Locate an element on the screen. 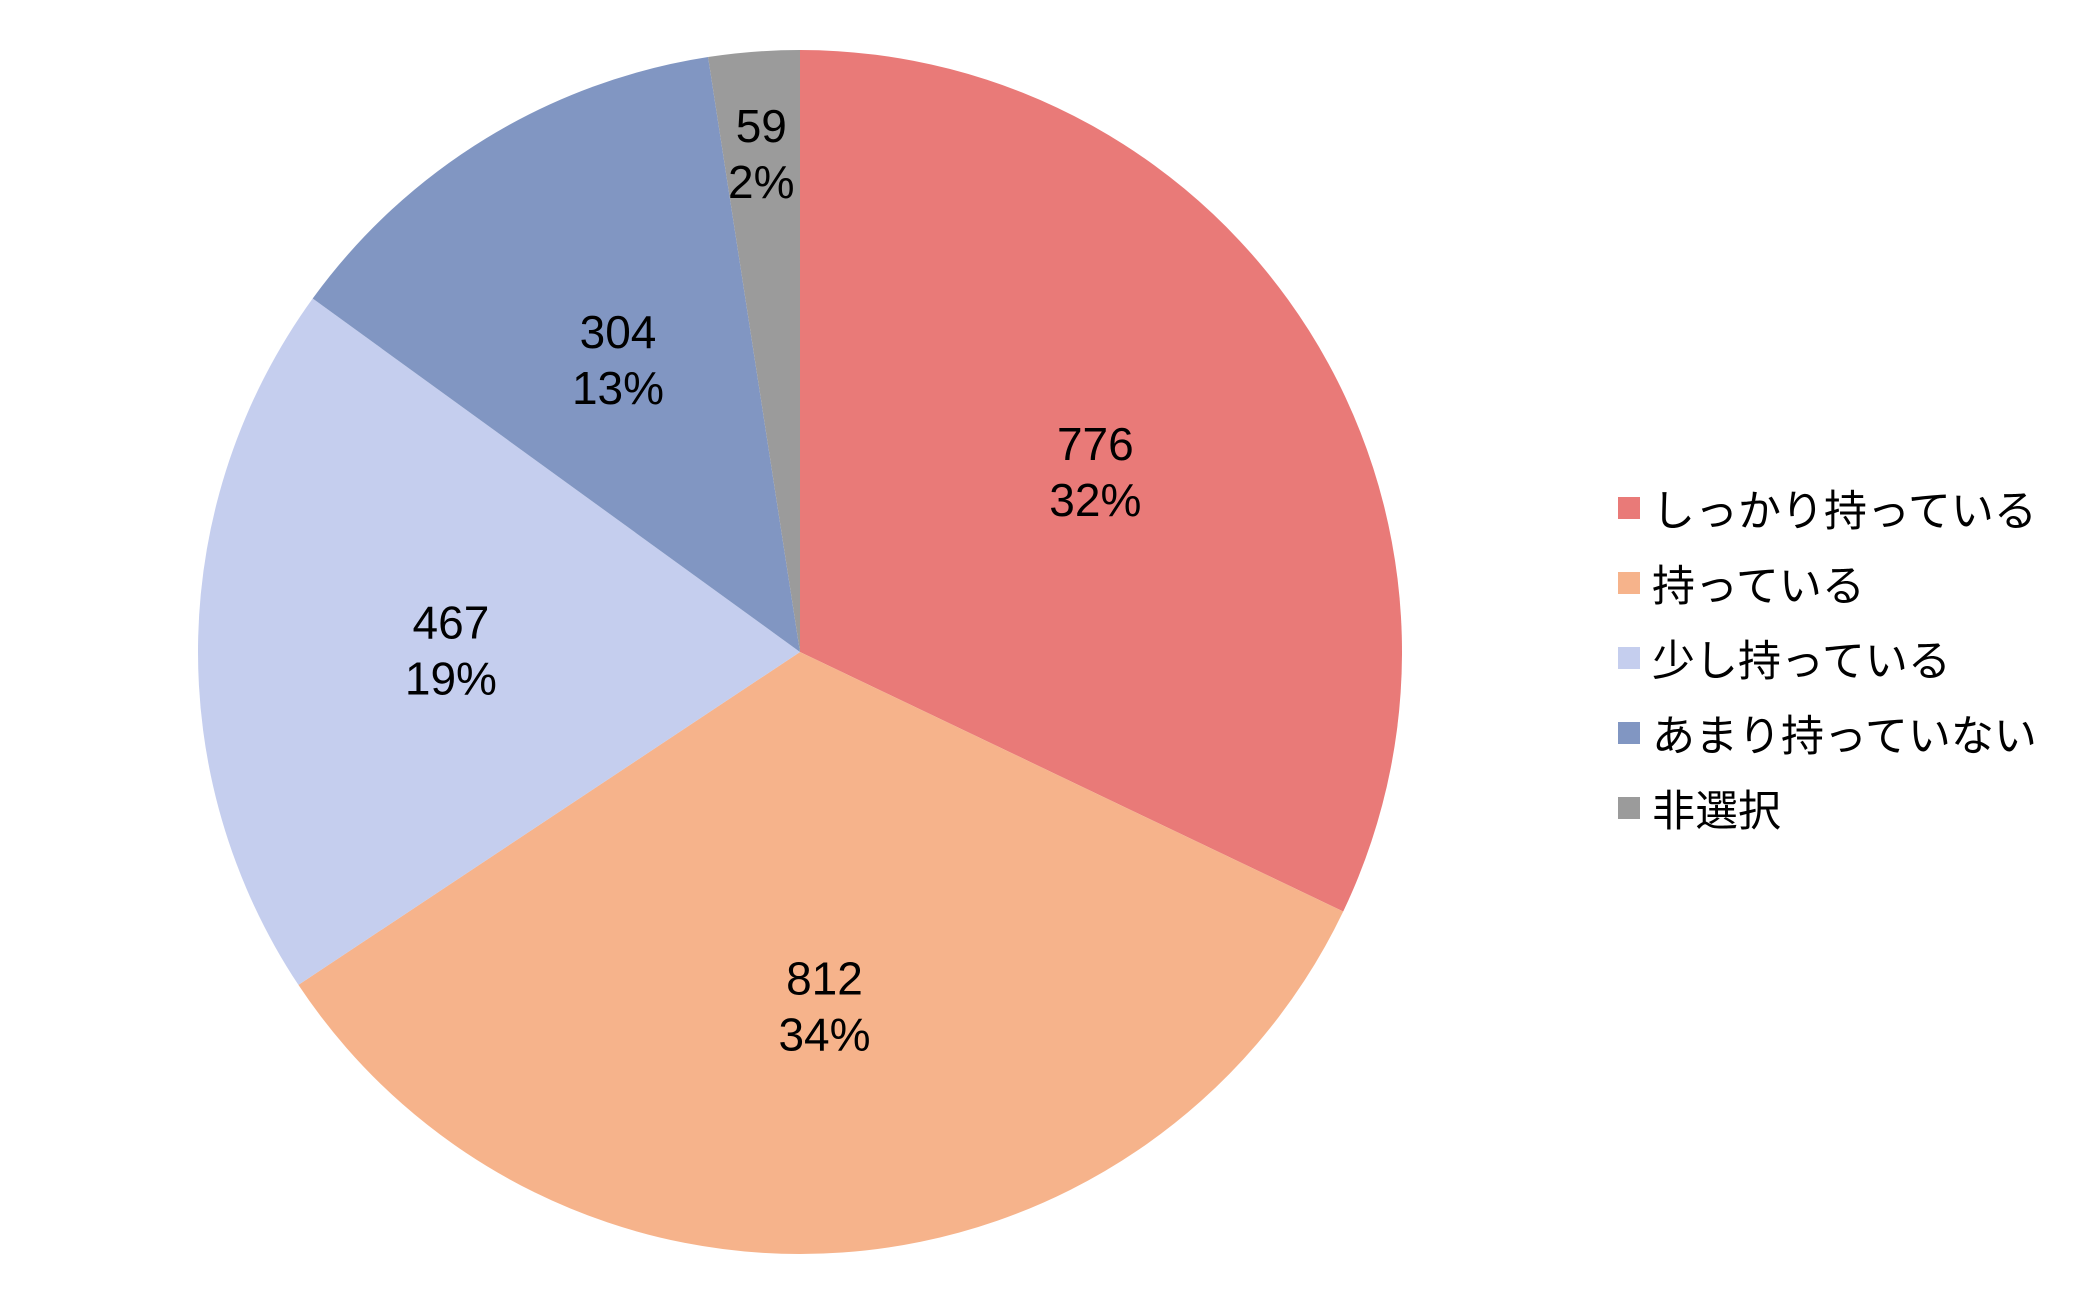 This screenshot has width=2079, height=1299. legend-item-4: 非選択 is located at coordinates (1827, 807).